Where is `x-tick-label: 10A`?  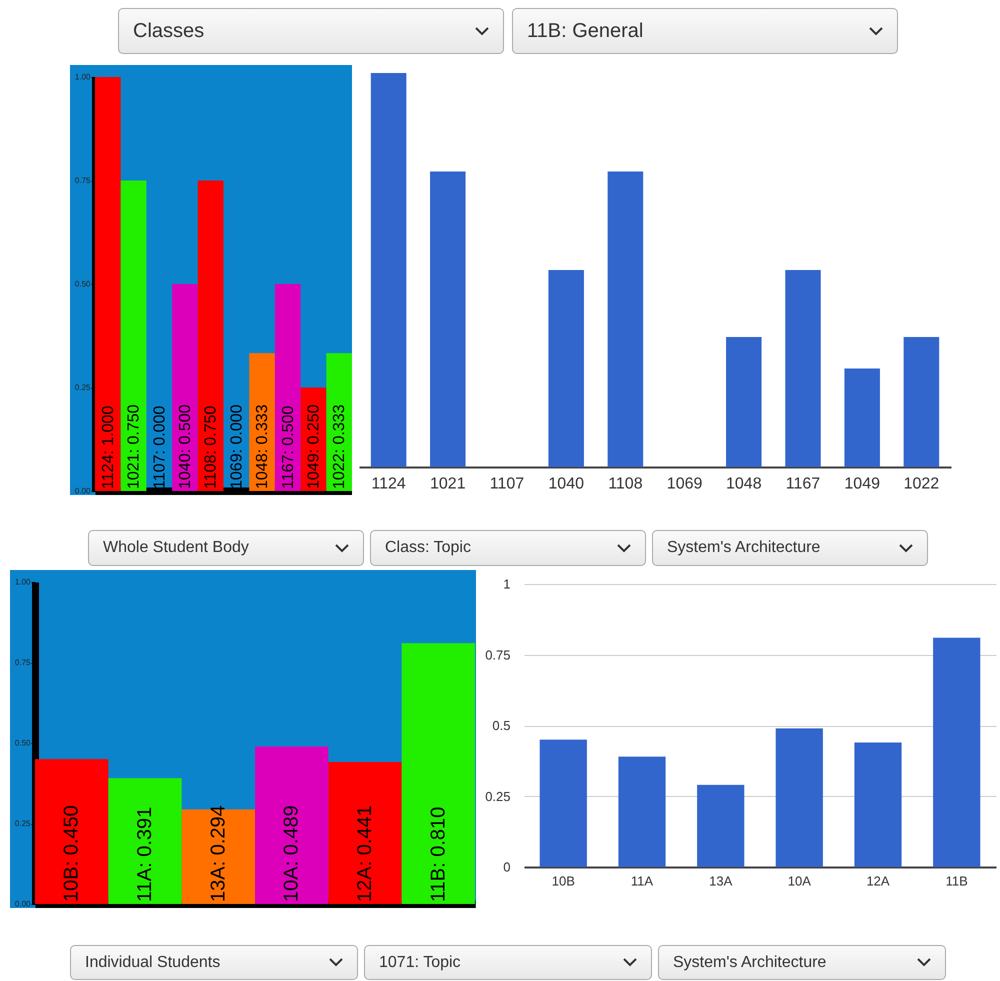
x-tick-label: 10A is located at coordinates (800, 881).